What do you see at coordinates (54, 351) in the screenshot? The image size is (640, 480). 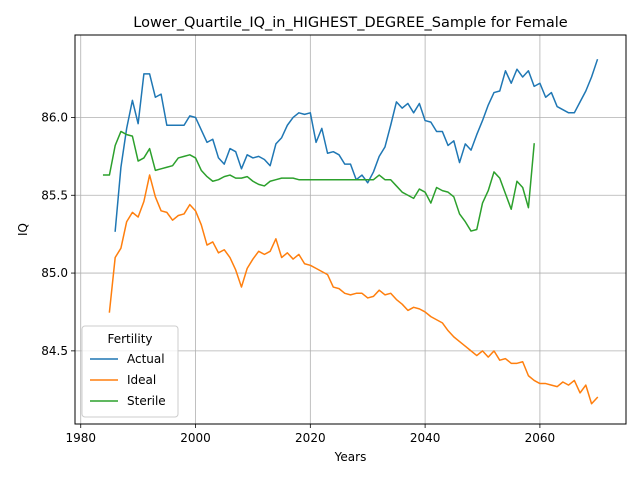 I see `y-tick-label: 84.5` at bounding box center [54, 351].